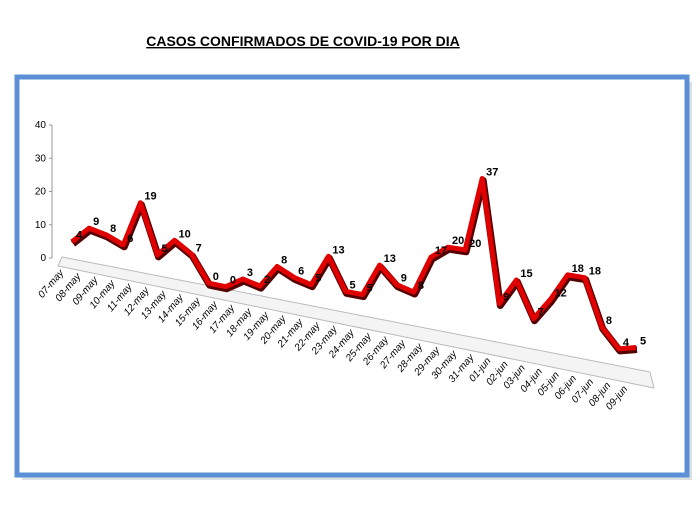  What do you see at coordinates (41, 225) in the screenshot?
I see `y-tick-label: 10` at bounding box center [41, 225].